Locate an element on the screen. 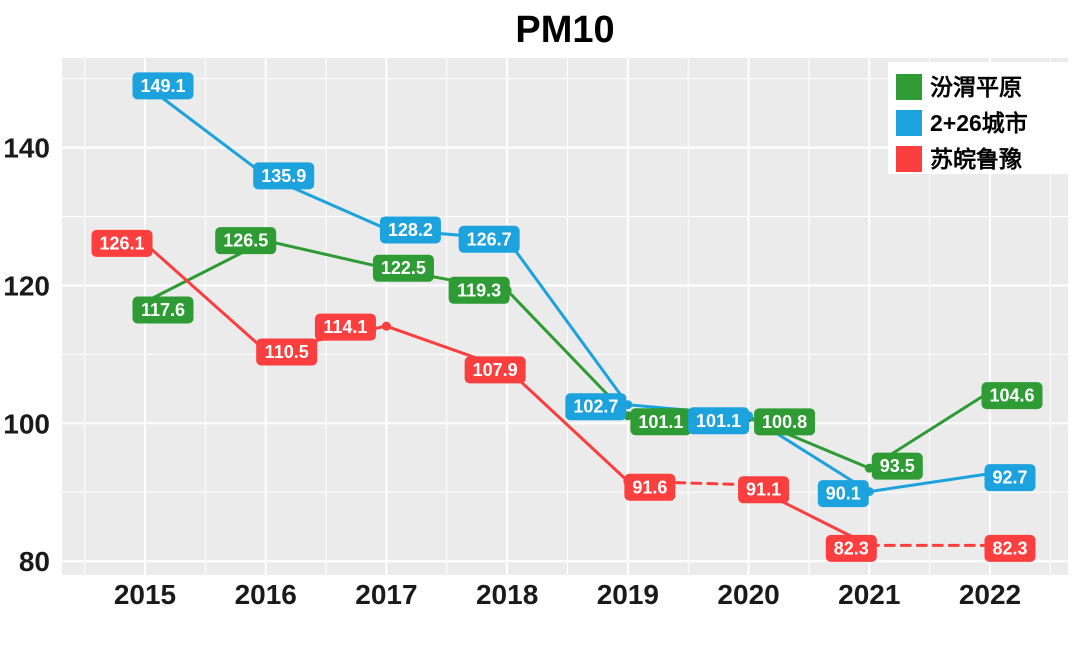 This screenshot has height=648, width=1080. x-tick-label: 2020 is located at coordinates (748, 594).